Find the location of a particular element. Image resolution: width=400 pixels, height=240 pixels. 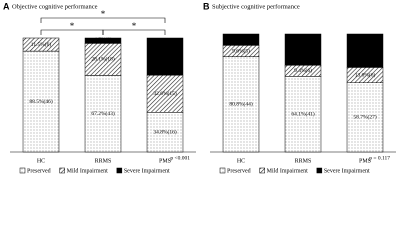

p-value: p = 0.117 is located at coordinates (379, 158).